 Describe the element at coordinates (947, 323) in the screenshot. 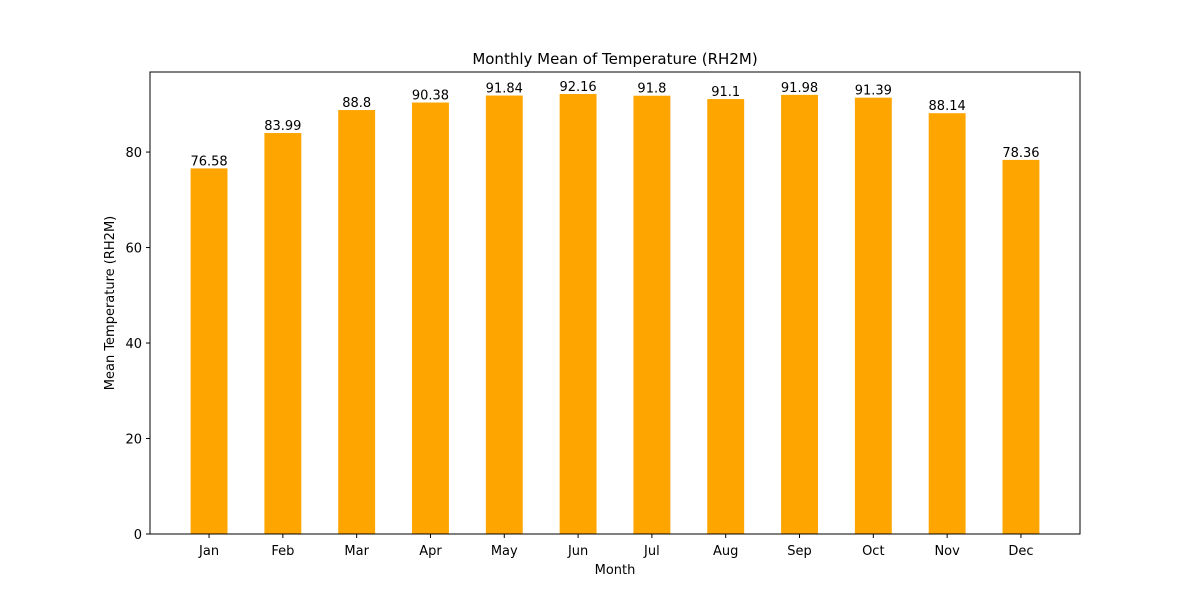

I see `bar-nov` at that location.